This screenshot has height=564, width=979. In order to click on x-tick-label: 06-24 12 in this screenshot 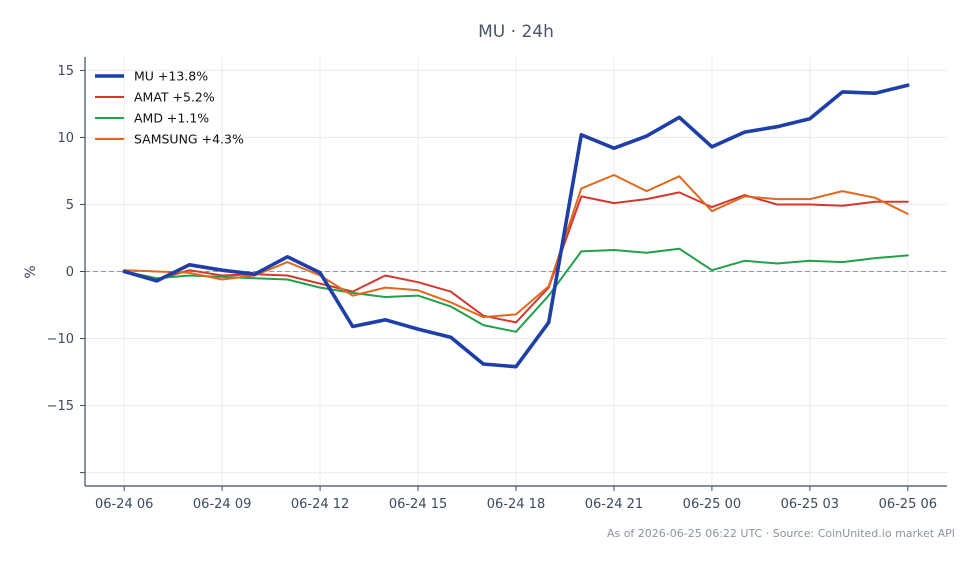, I will do `click(320, 504)`.